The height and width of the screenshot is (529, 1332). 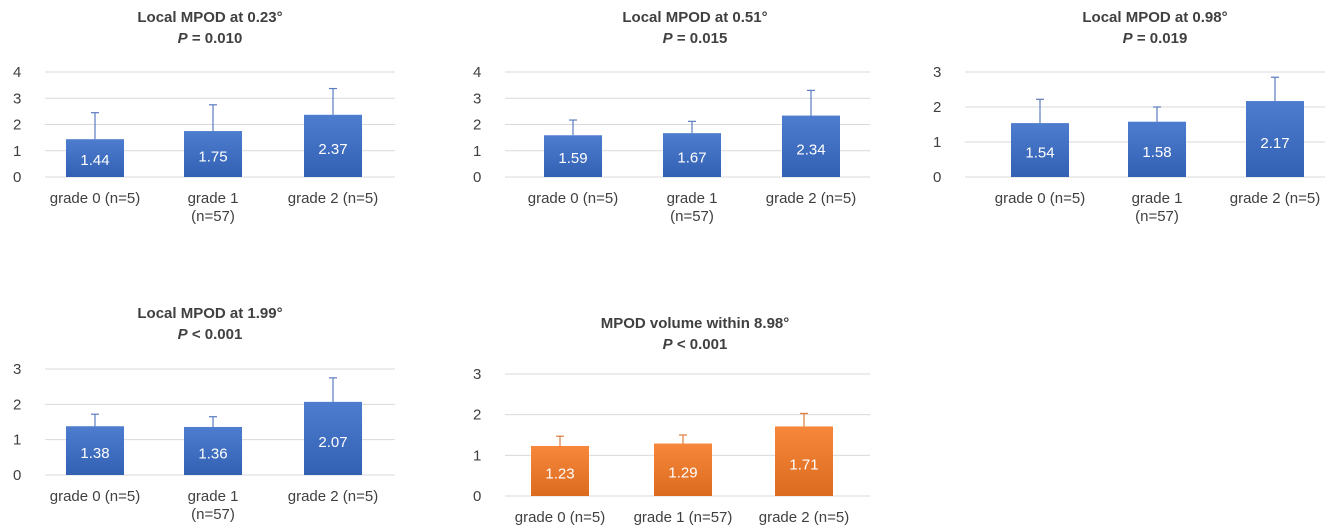 What do you see at coordinates (1156, 152) in the screenshot?
I see `data-label: 1.58` at bounding box center [1156, 152].